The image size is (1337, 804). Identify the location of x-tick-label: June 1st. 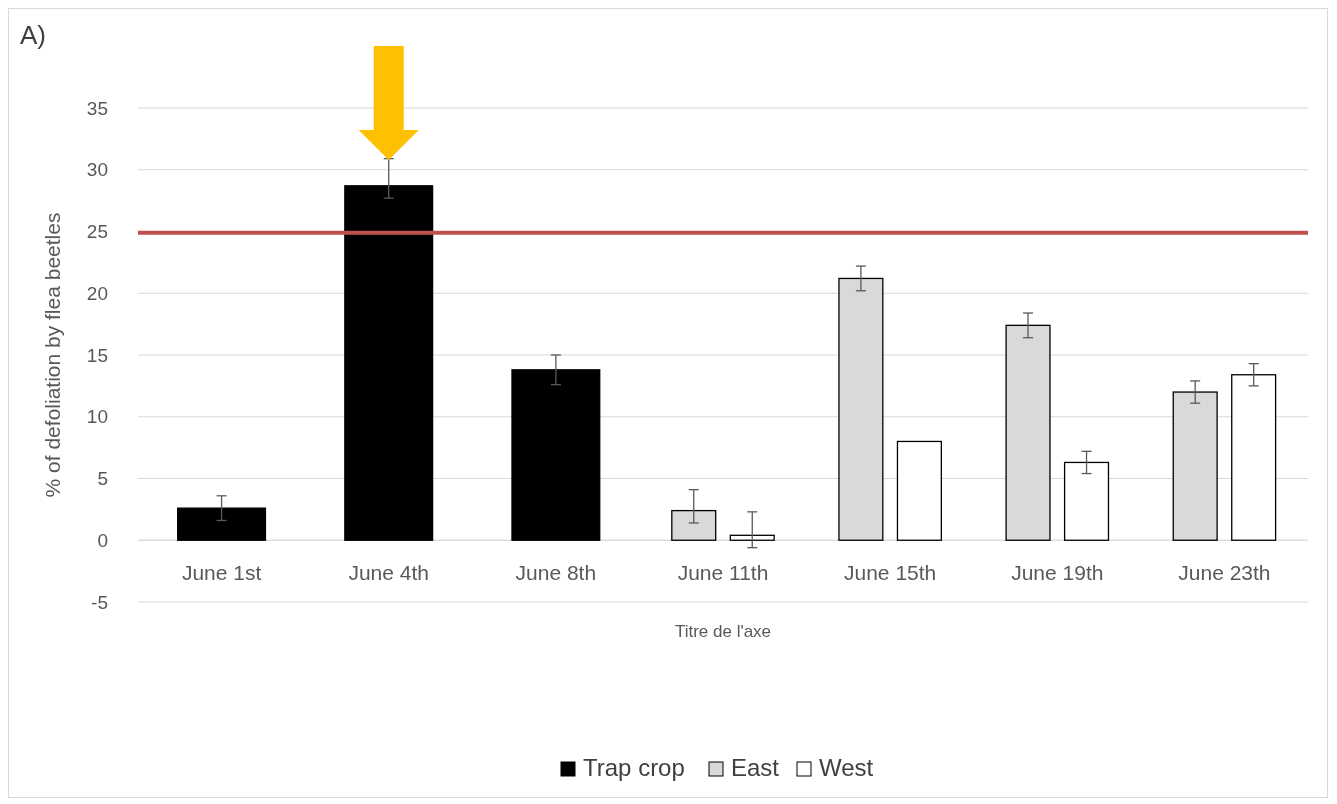
(221, 573).